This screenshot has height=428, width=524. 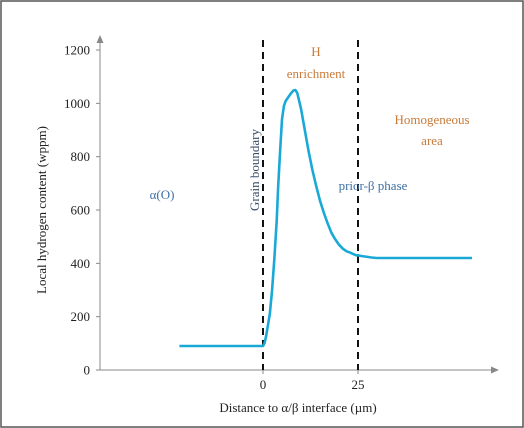 What do you see at coordinates (495, 370) in the screenshot?
I see `x-axis-arrow` at bounding box center [495, 370].